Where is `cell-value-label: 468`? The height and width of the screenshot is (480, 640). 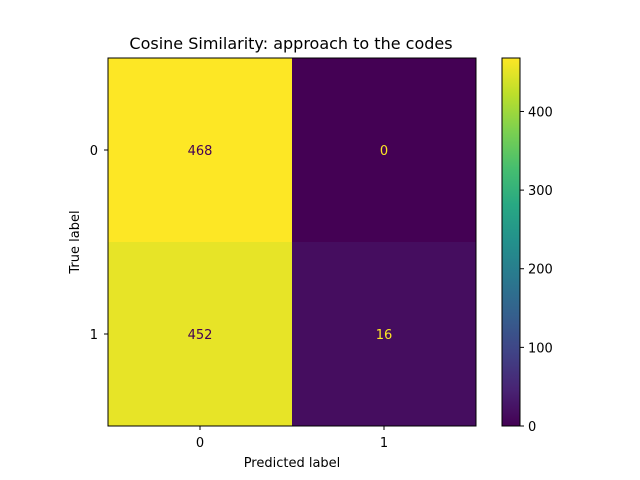 cell-value-label: 468 is located at coordinates (200, 151).